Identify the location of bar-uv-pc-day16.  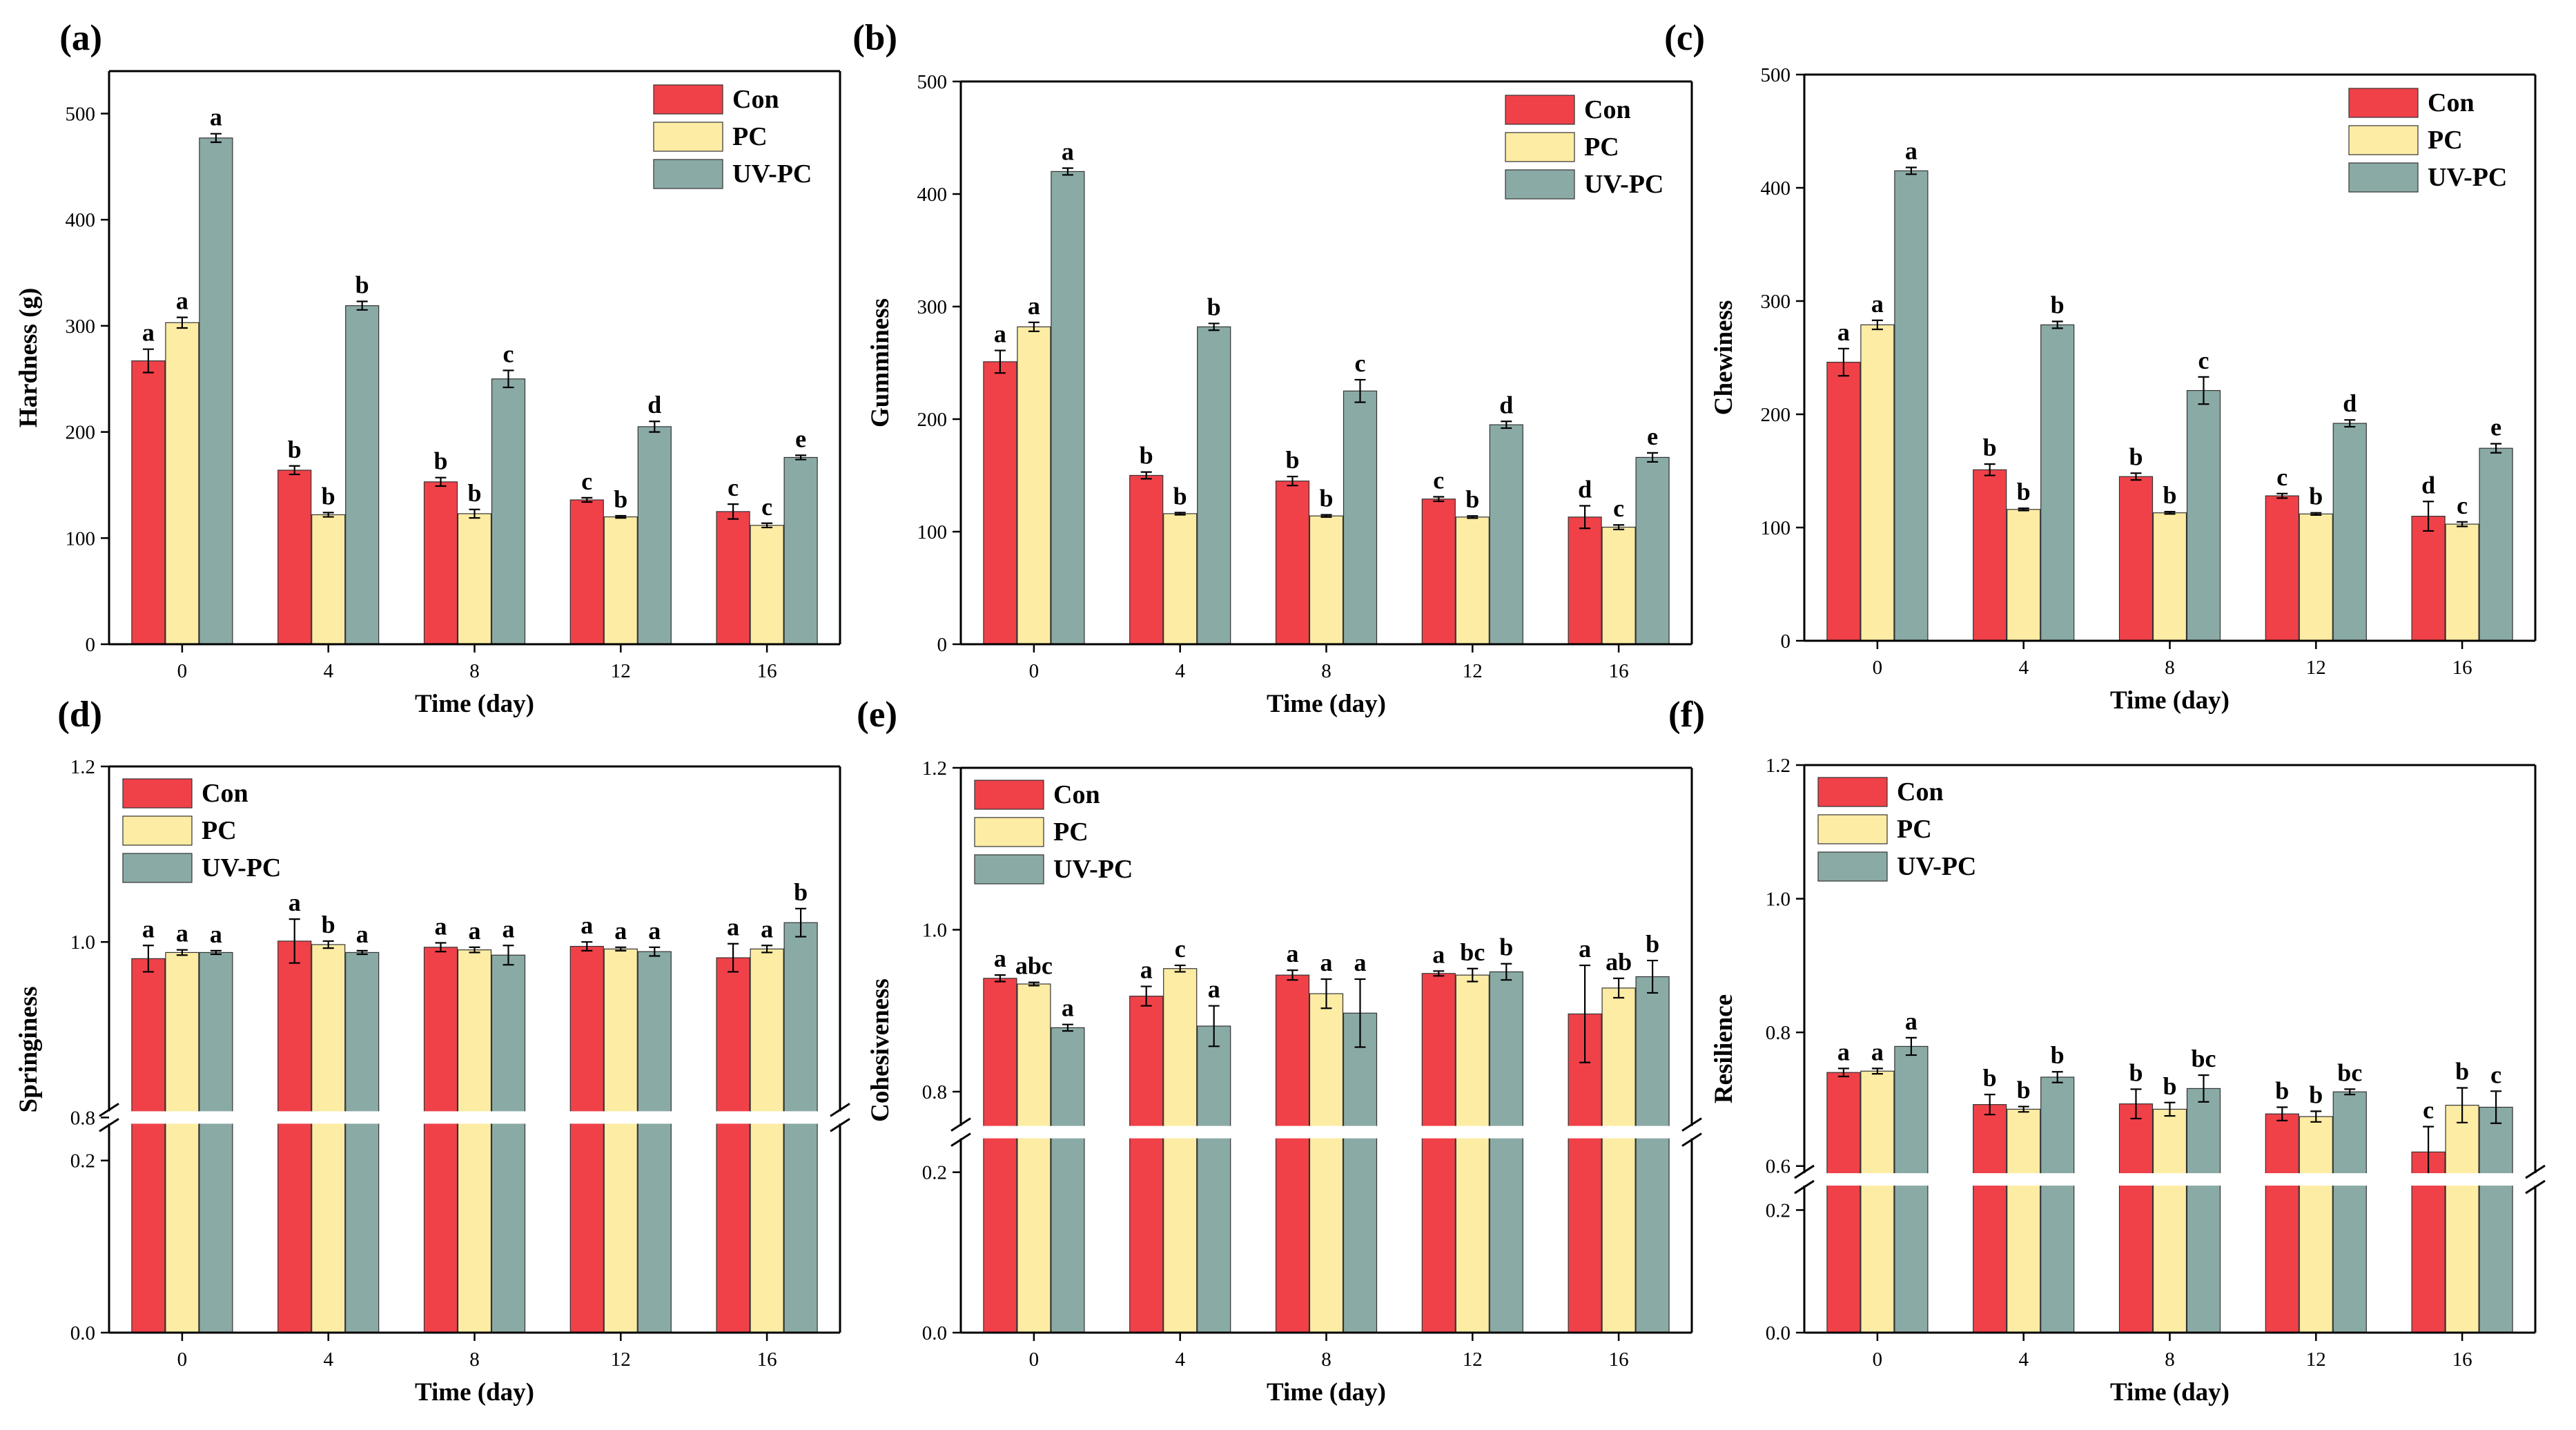
(2496, 544).